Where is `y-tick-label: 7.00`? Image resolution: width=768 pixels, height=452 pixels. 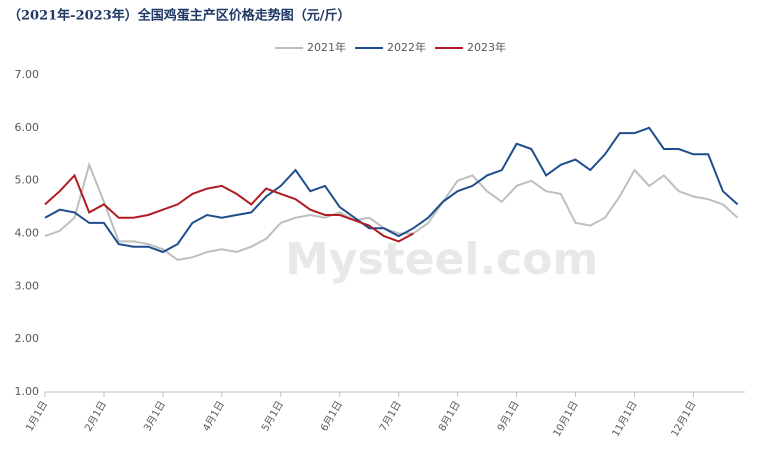
y-tick-label: 7.00 is located at coordinates (27, 74).